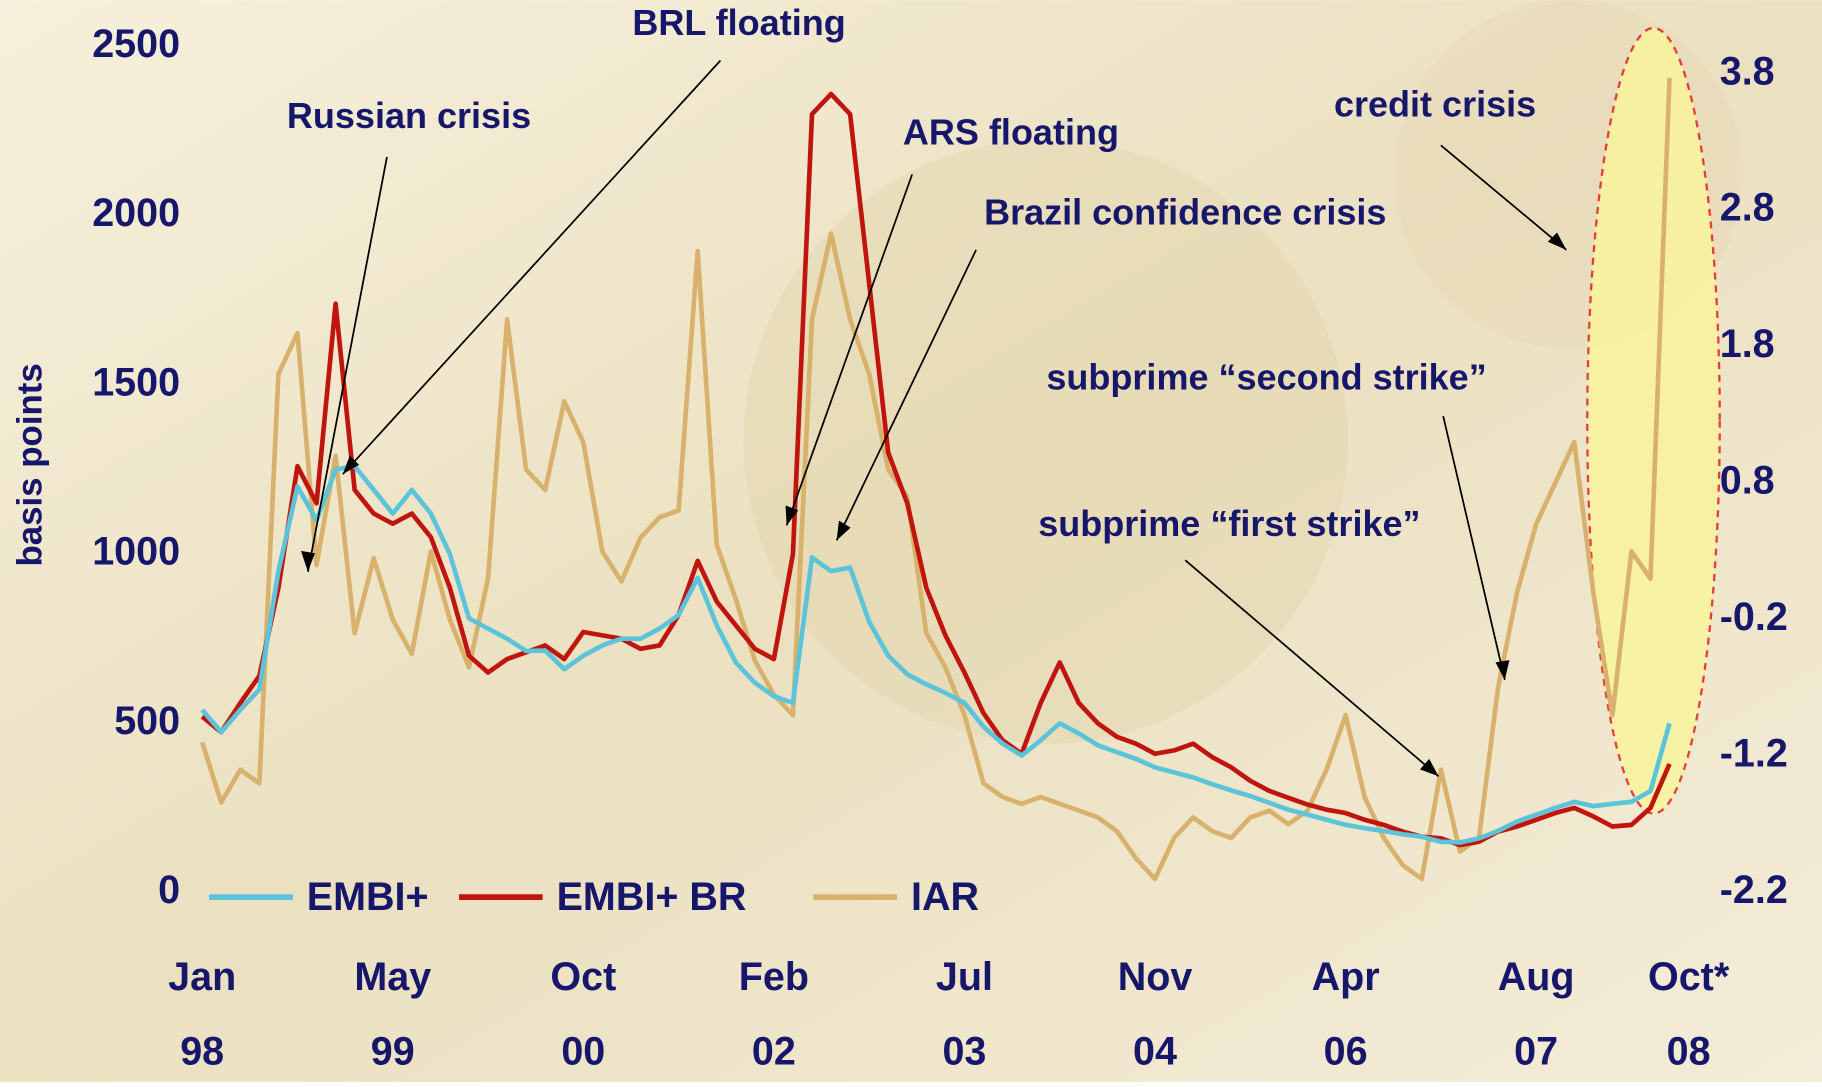 The width and height of the screenshot is (1822, 1087). Describe the element at coordinates (583, 1051) in the screenshot. I see `x-tick-label: 00` at that location.